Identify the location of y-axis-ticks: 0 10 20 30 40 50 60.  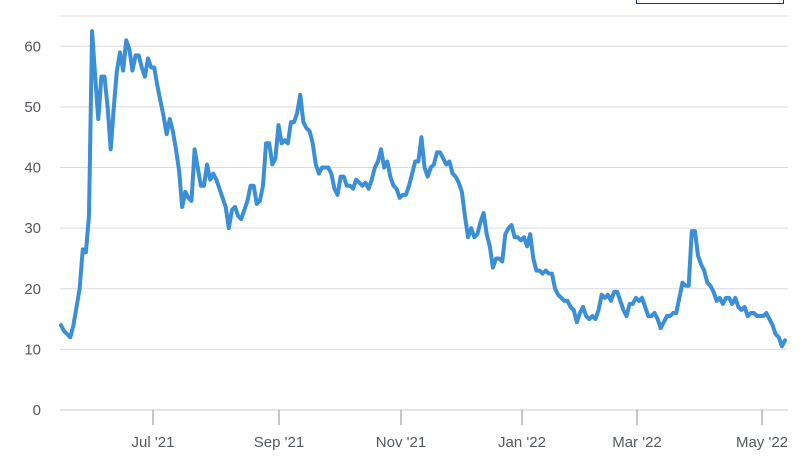
(32, 228).